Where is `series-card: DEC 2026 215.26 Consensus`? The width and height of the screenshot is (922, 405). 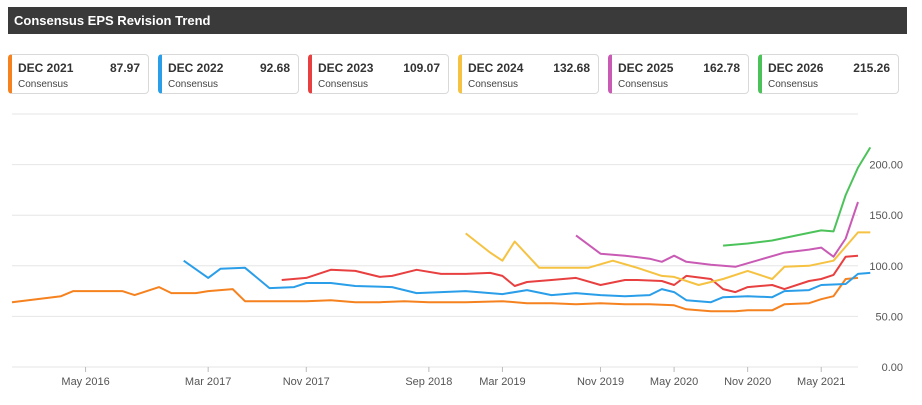 series-card: DEC 2026 215.26 Consensus is located at coordinates (828, 74).